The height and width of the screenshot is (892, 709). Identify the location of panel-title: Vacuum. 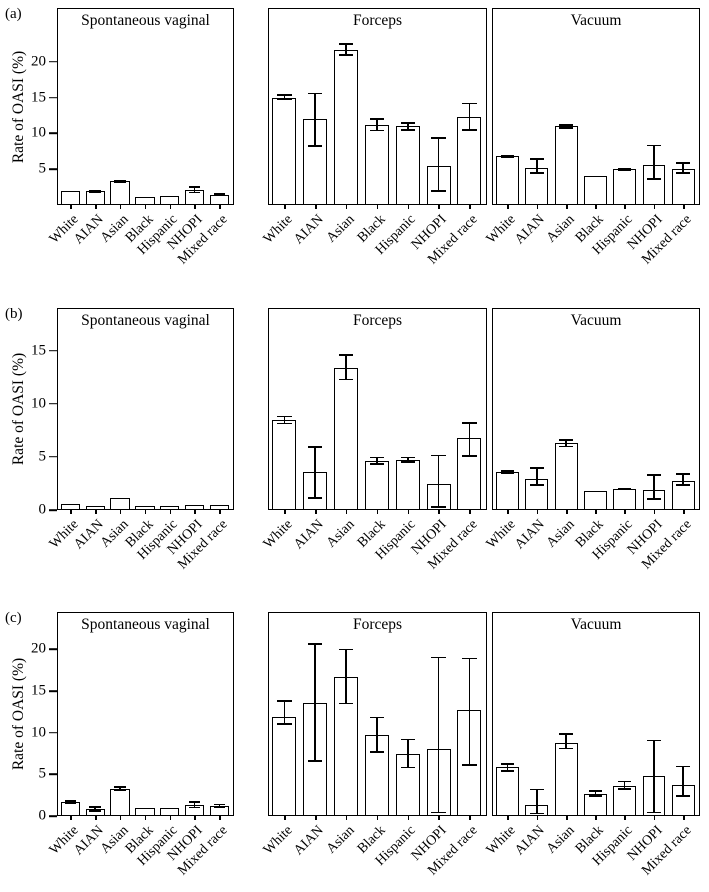
(596, 624).